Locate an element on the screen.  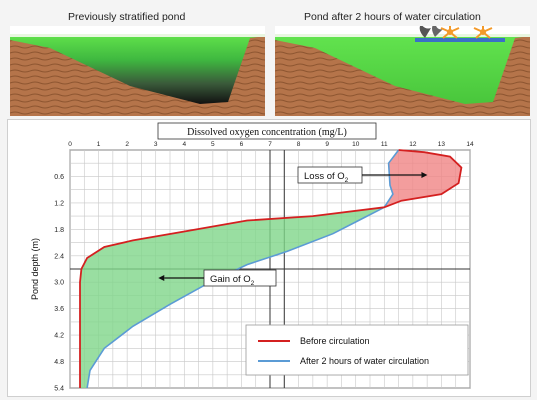
y-tick-label: 1.2 is located at coordinates (59, 203).